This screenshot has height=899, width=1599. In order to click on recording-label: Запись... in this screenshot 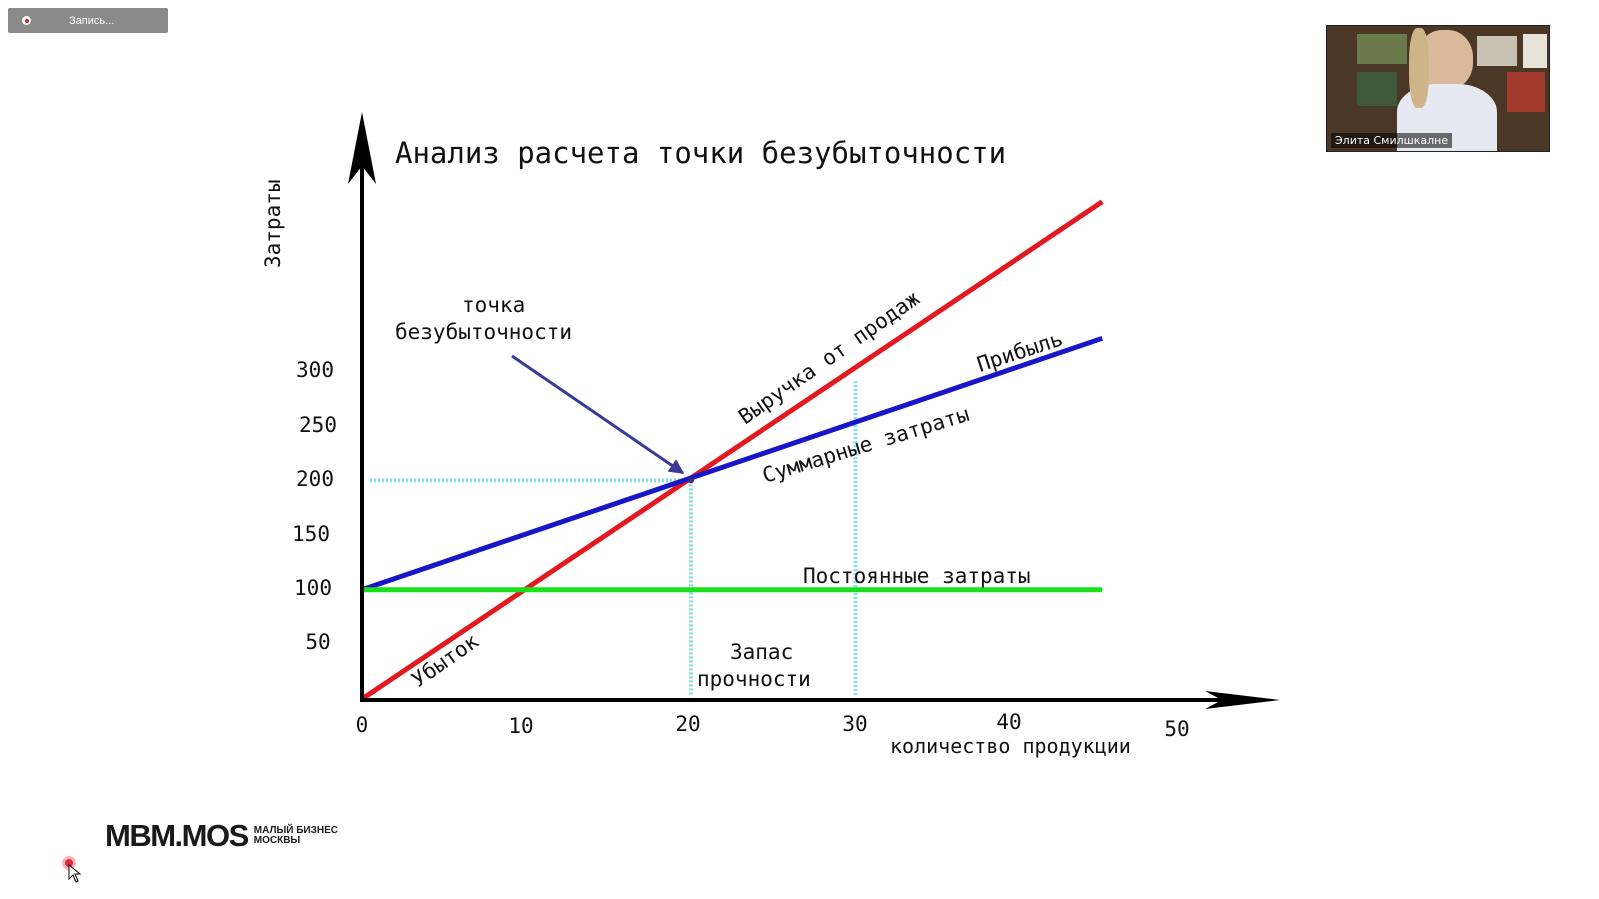, I will do `click(92, 20)`.